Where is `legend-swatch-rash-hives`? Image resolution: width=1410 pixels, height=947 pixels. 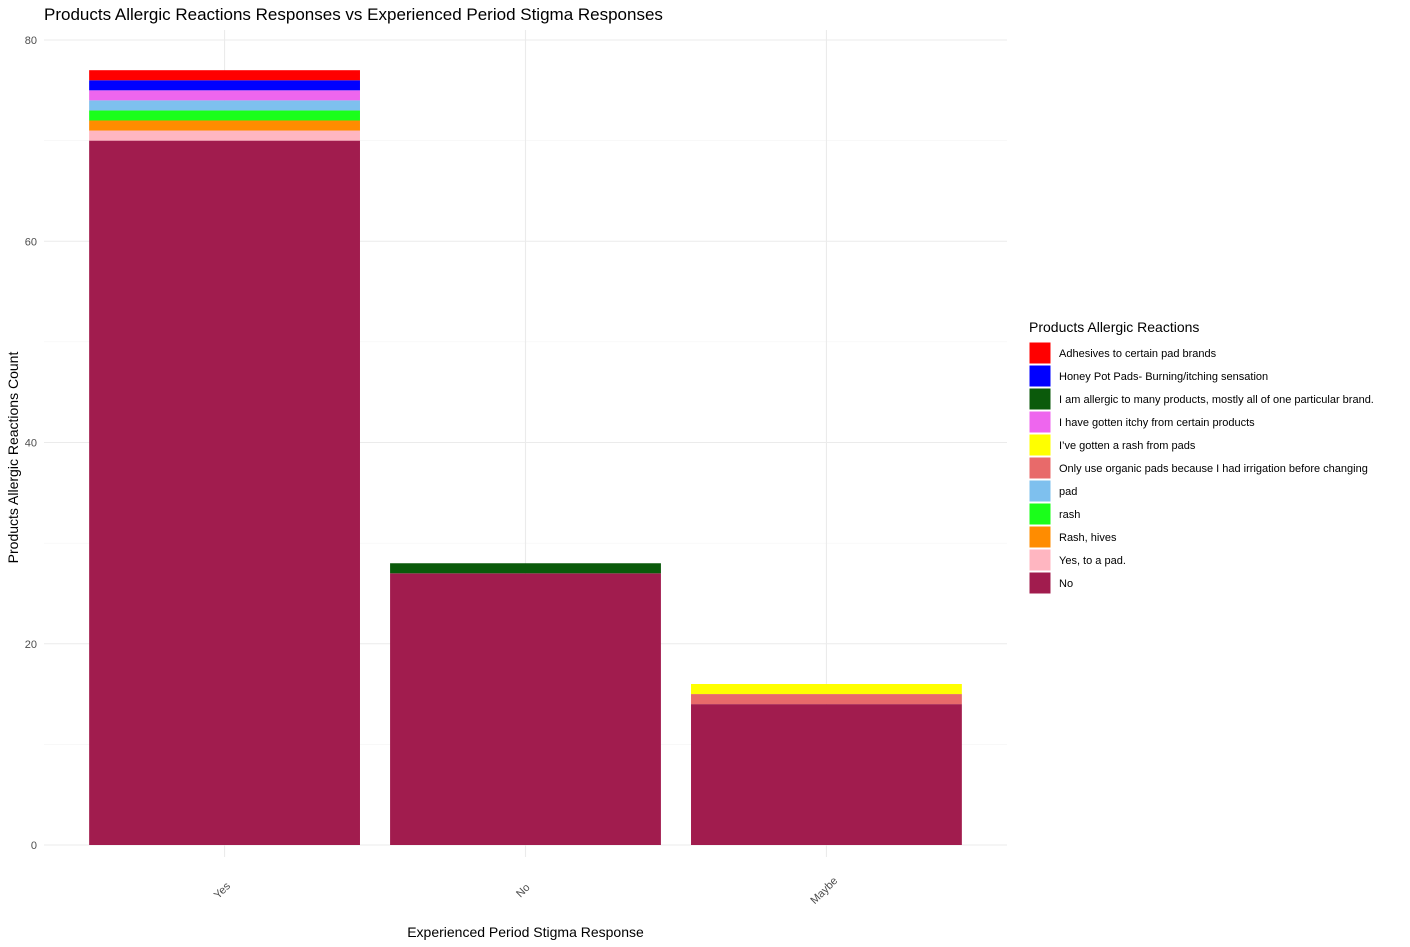
legend-swatch-rash-hives is located at coordinates (1040, 537).